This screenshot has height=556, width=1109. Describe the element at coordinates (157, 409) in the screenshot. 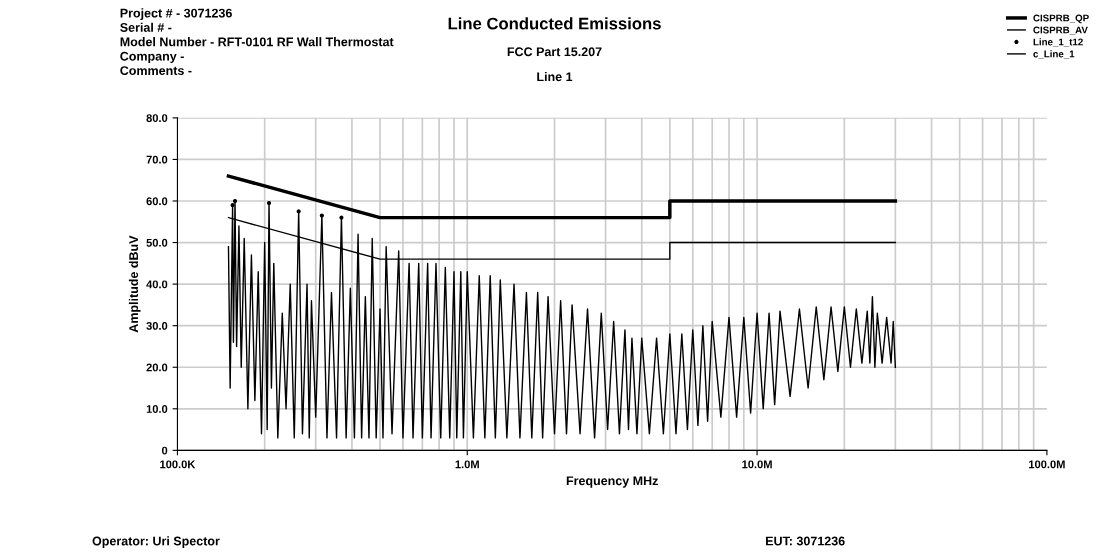

I see `y-tick-label: 10.0` at that location.